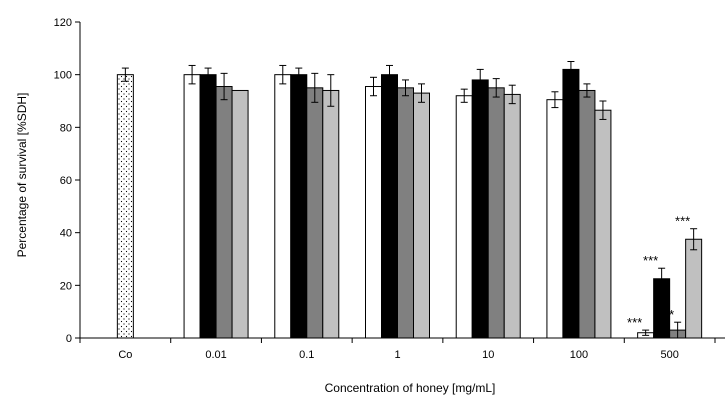 The width and height of the screenshot is (727, 403). Describe the element at coordinates (66, 234) in the screenshot. I see `y-tick-label: 40` at that location.